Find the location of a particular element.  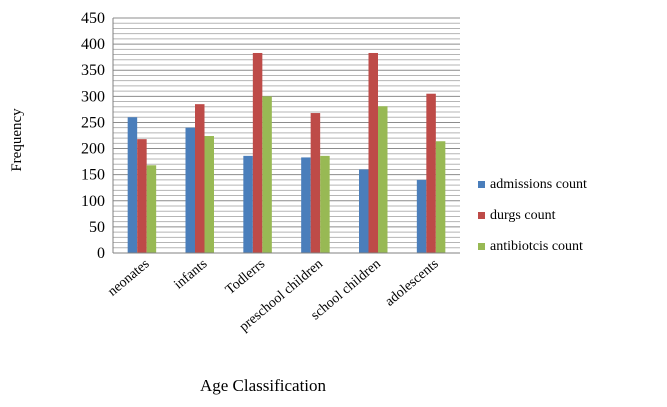

y-tick-label: 150 is located at coordinates (93, 175).